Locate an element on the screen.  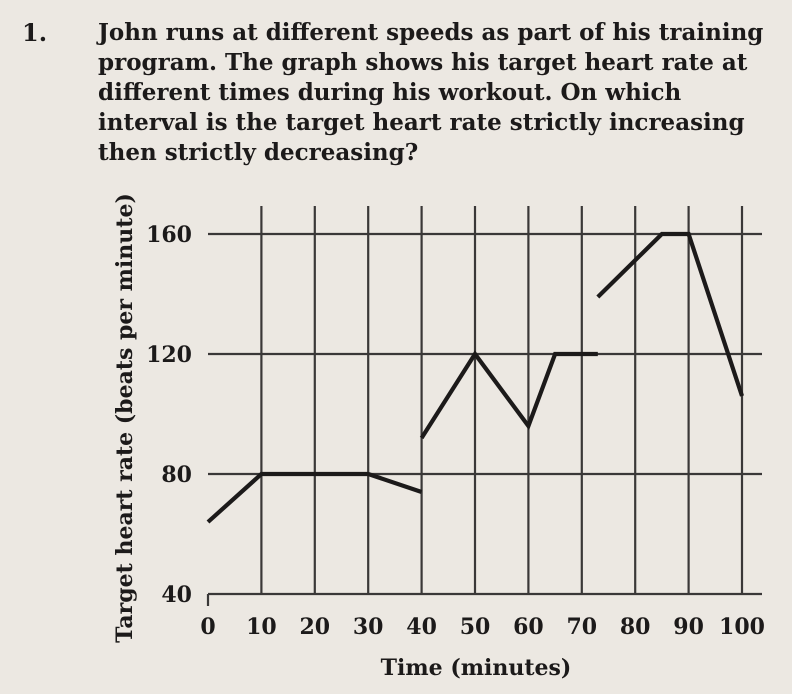
x-tick-label: 100 is located at coordinates (742, 627).